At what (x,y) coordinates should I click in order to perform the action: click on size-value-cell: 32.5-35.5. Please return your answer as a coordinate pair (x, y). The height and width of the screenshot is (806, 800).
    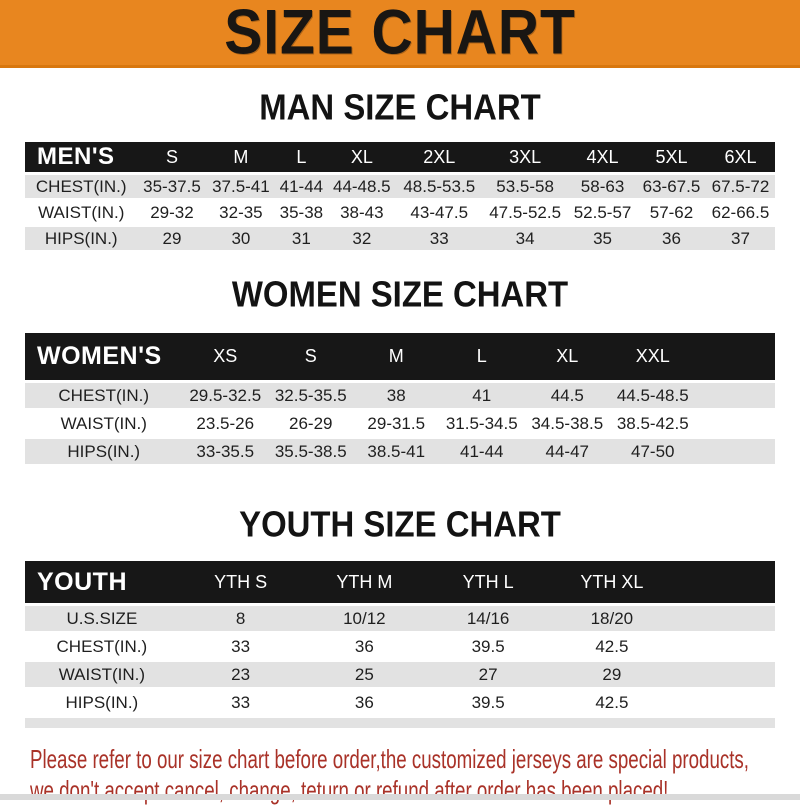
    Looking at the image, I should click on (311, 395).